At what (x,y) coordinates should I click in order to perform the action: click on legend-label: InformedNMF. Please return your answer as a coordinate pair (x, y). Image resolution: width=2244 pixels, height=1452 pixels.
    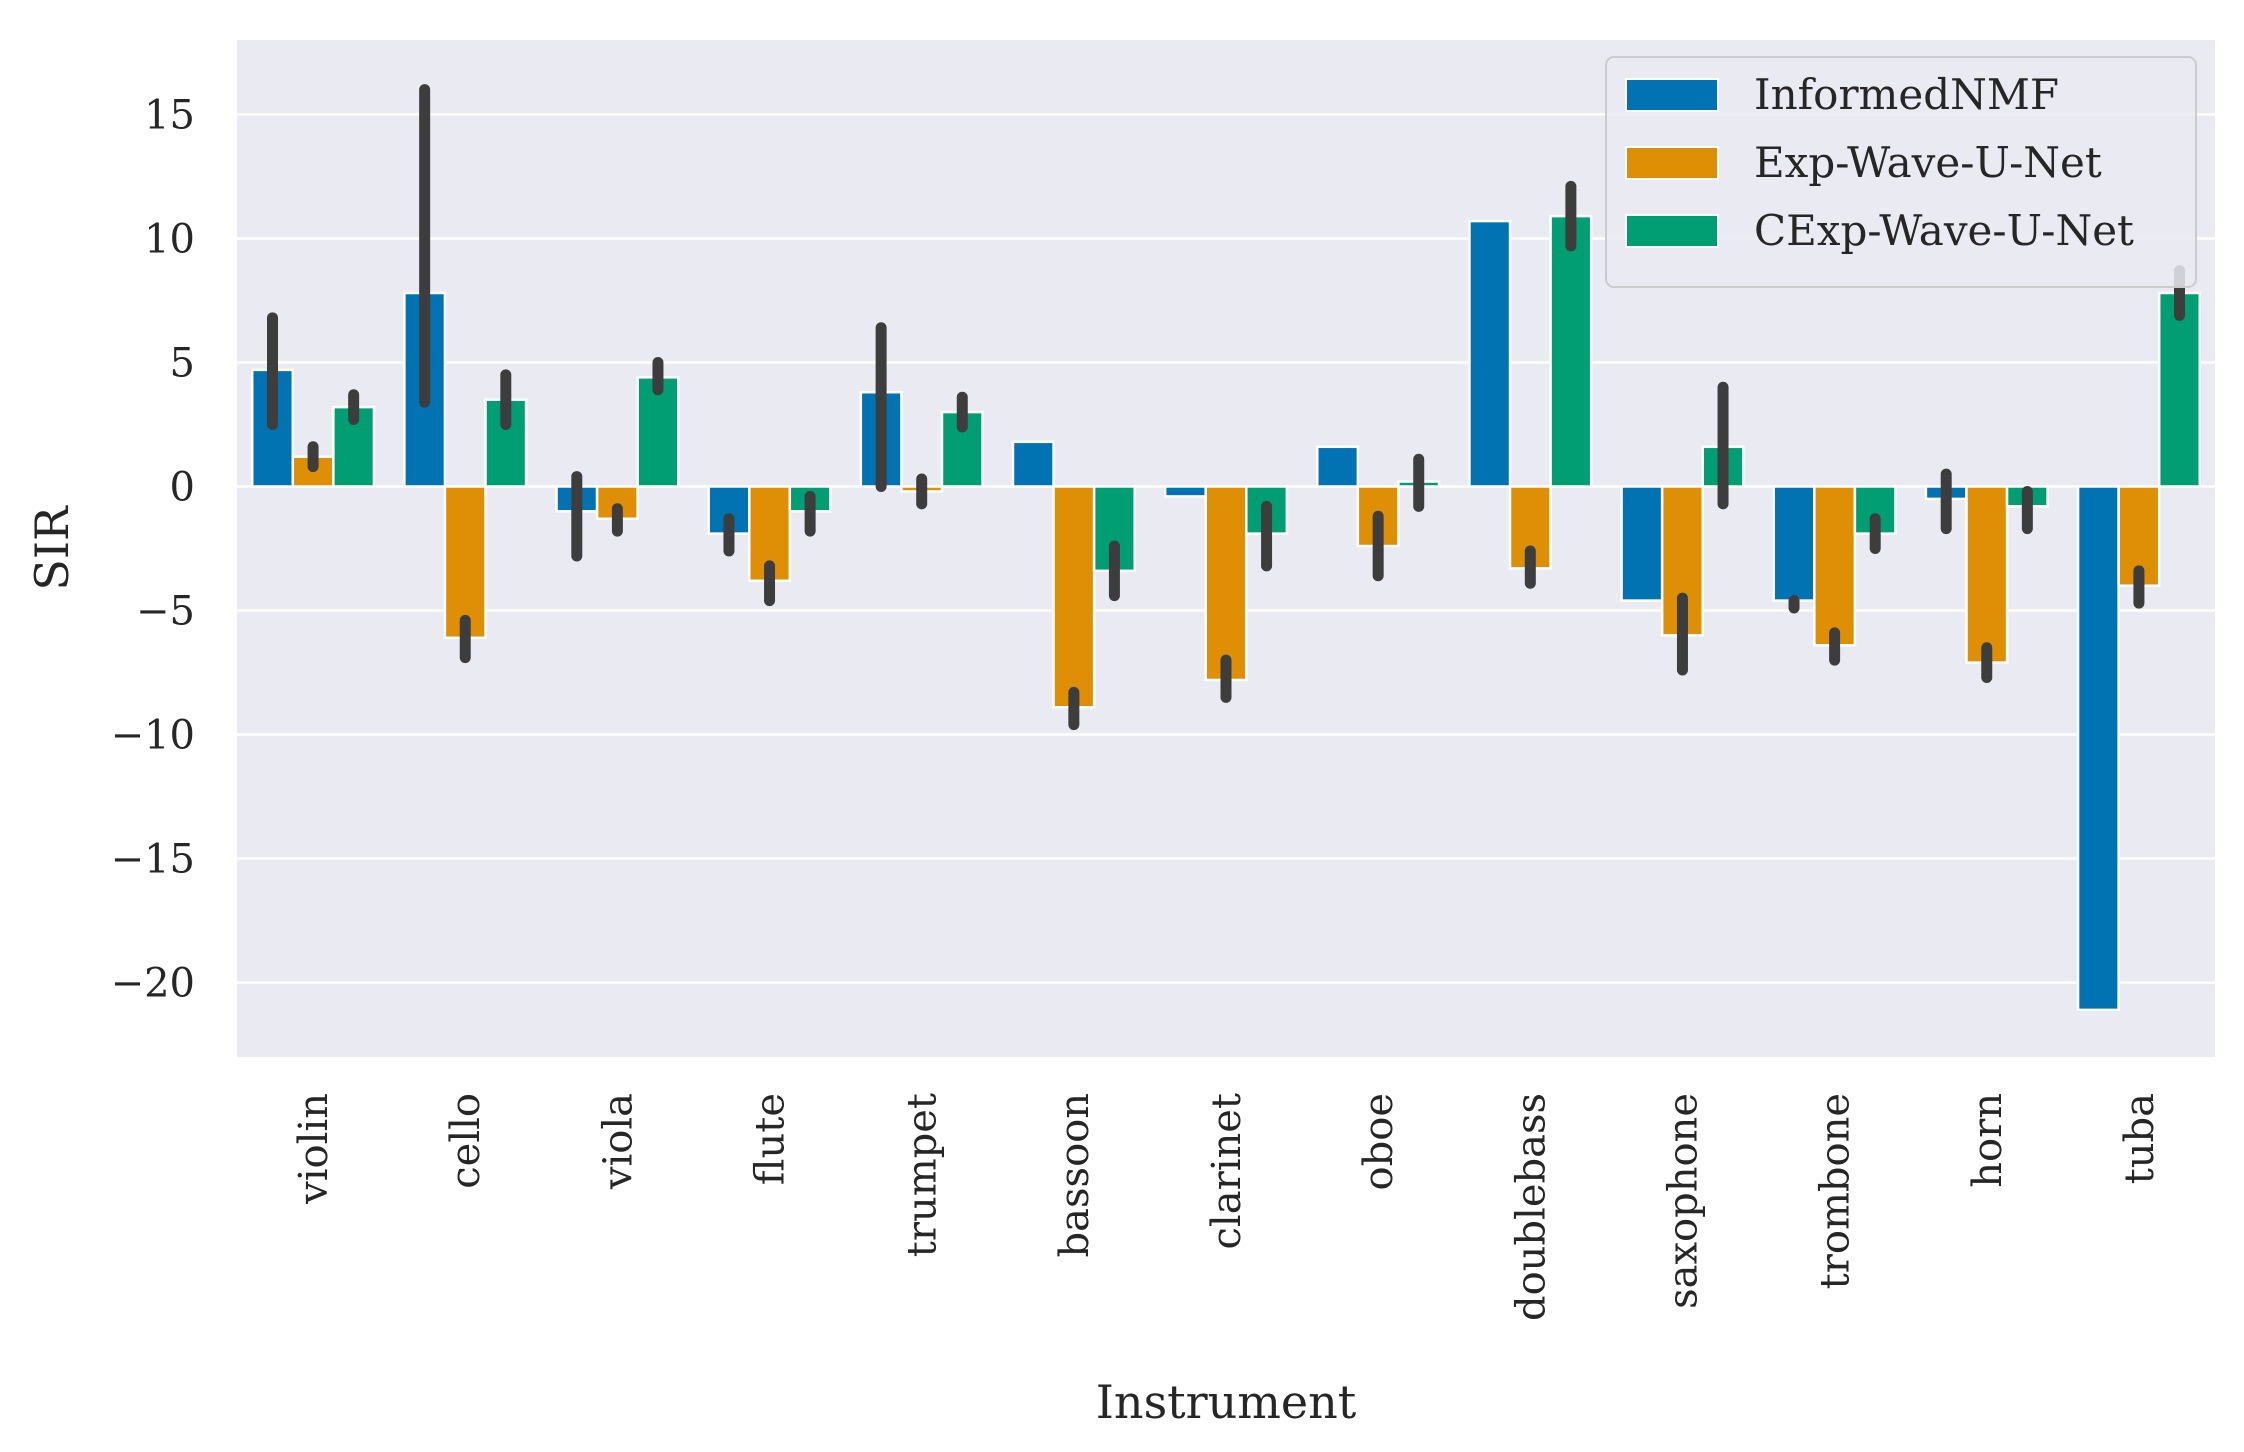
    Looking at the image, I should click on (1906, 94).